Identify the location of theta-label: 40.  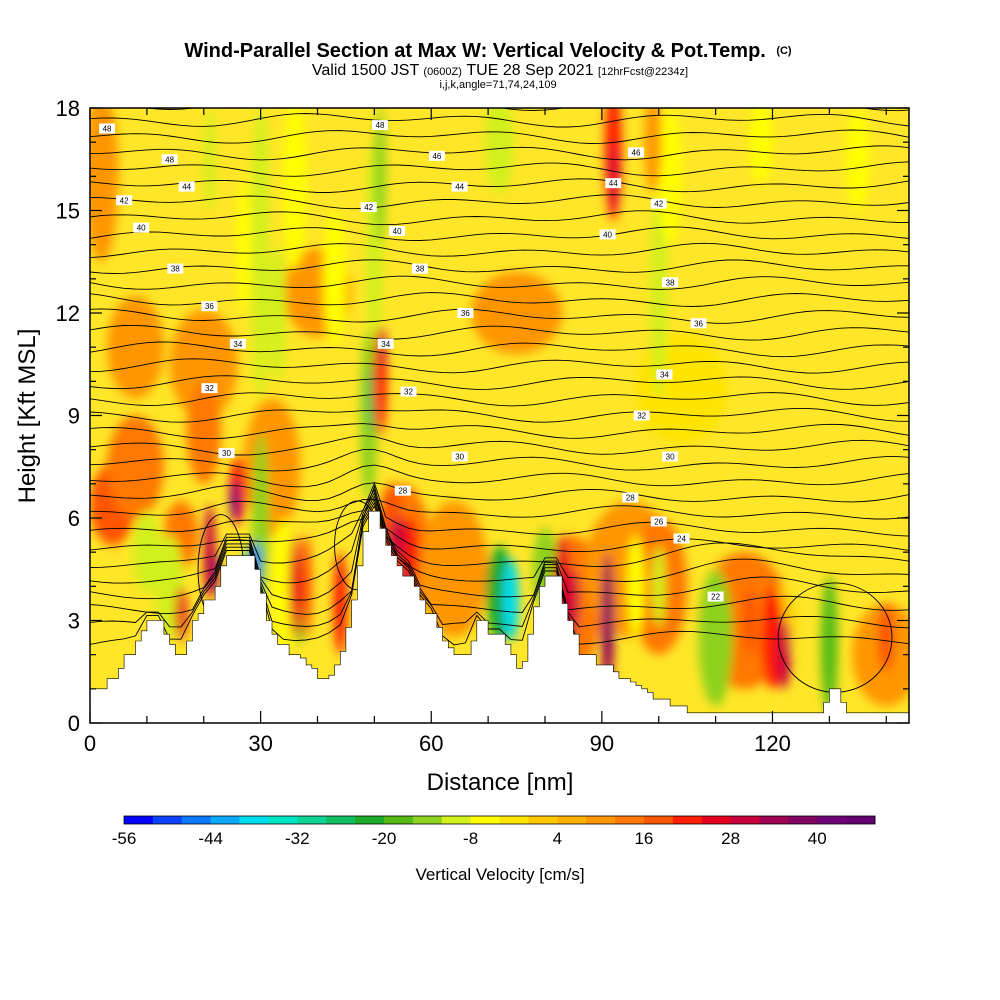
(141, 227).